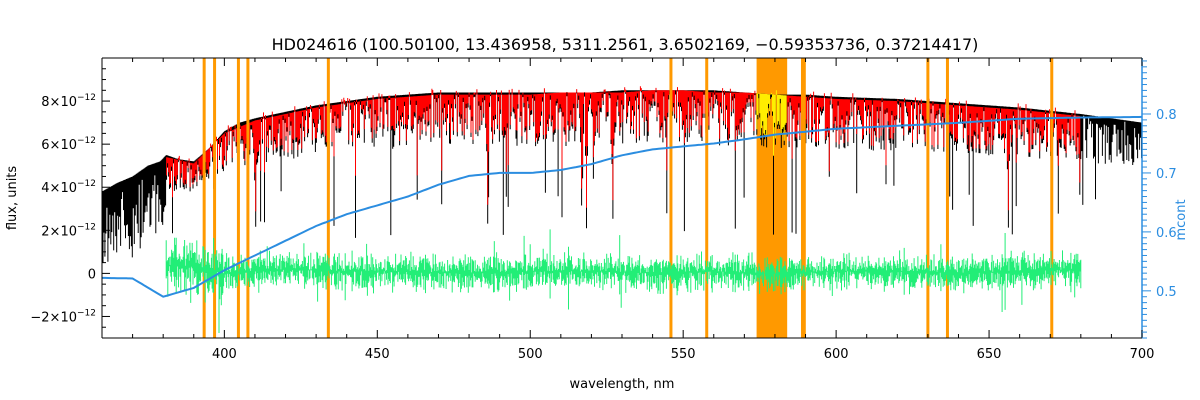 The width and height of the screenshot is (1200, 400). What do you see at coordinates (63, 316) in the screenshot?
I see `y-tick-label: −2×10⁻¹²` at bounding box center [63, 316].